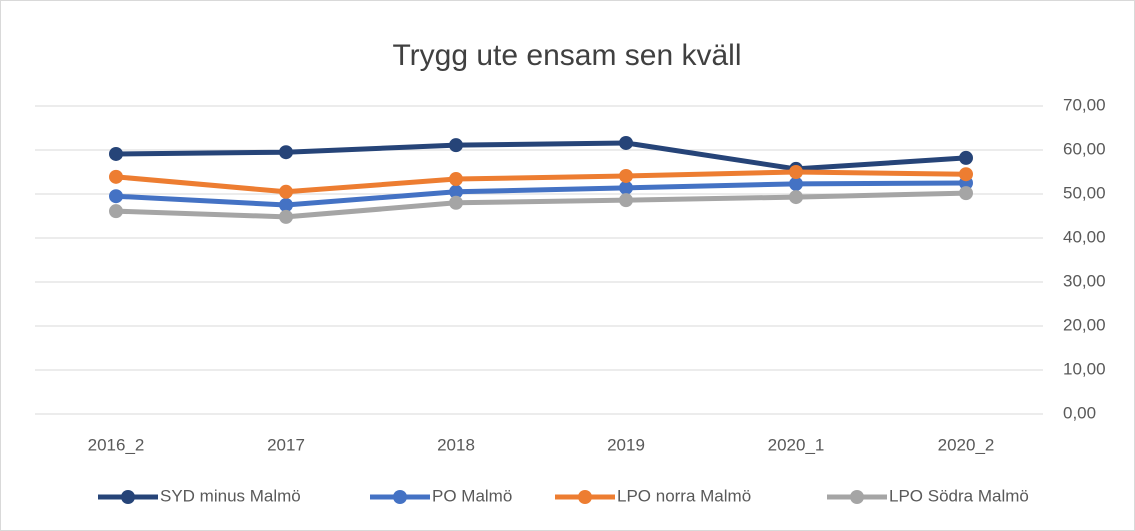 The image size is (1135, 531). What do you see at coordinates (1084, 236) in the screenshot?
I see `y-tick-label: 40,00` at bounding box center [1084, 236].